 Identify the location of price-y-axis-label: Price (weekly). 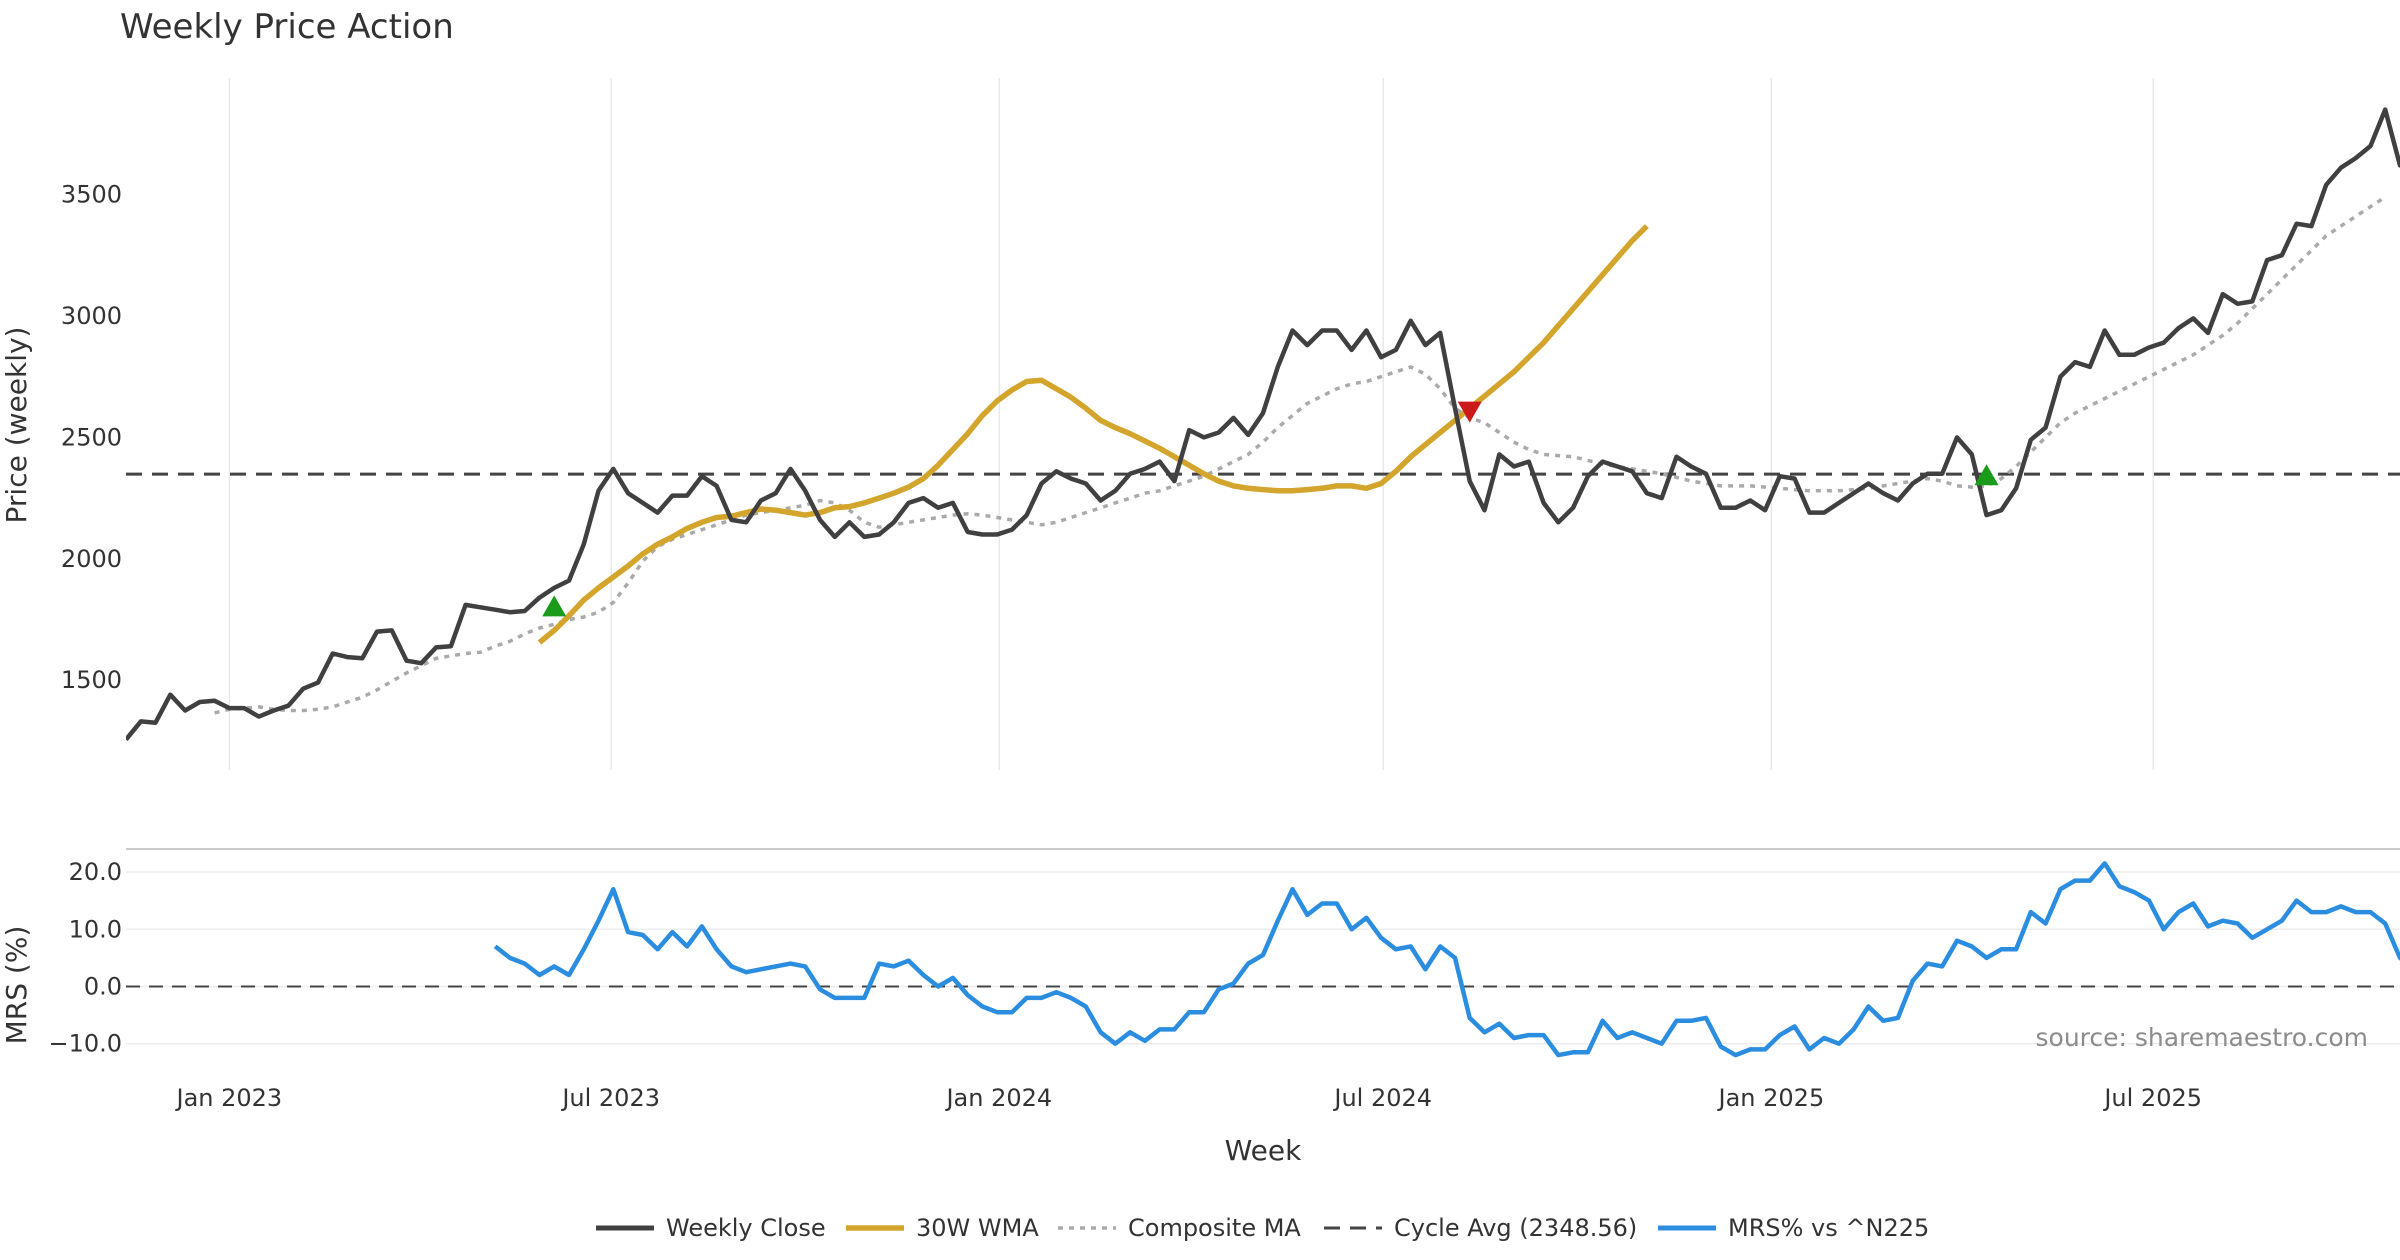
(16, 425).